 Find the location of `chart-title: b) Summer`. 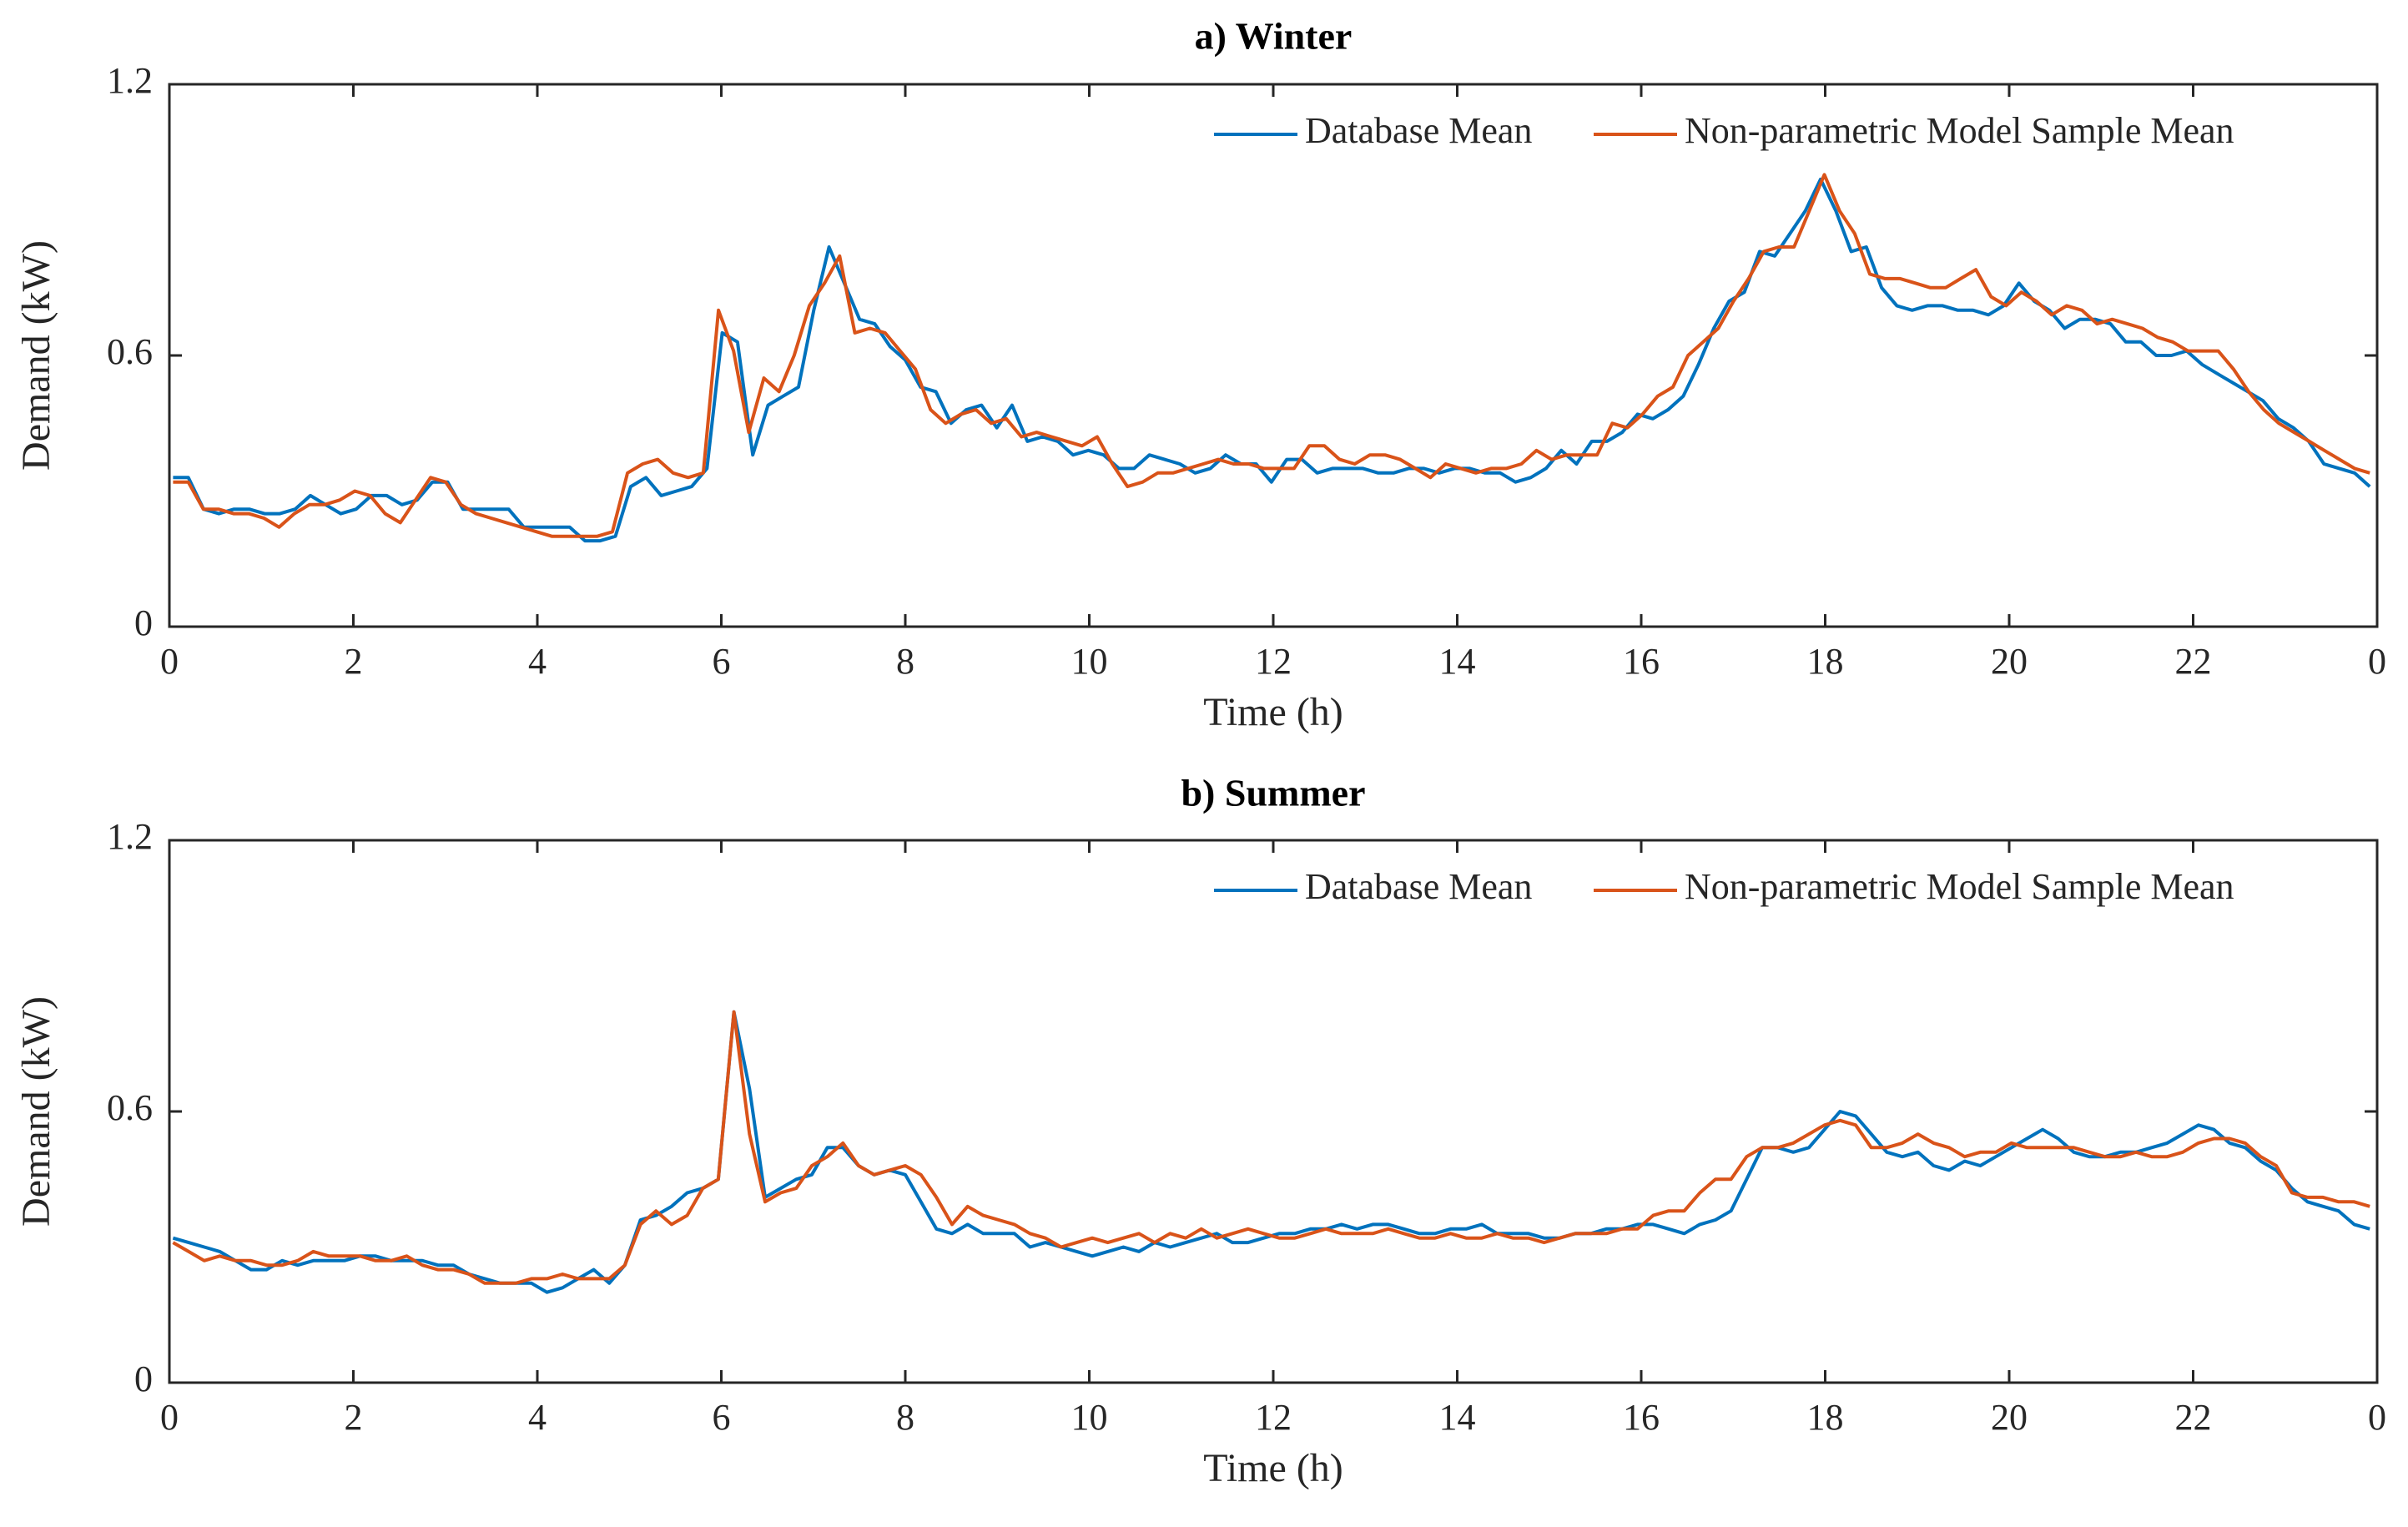

chart-title: b) Summer is located at coordinates (1273, 793).